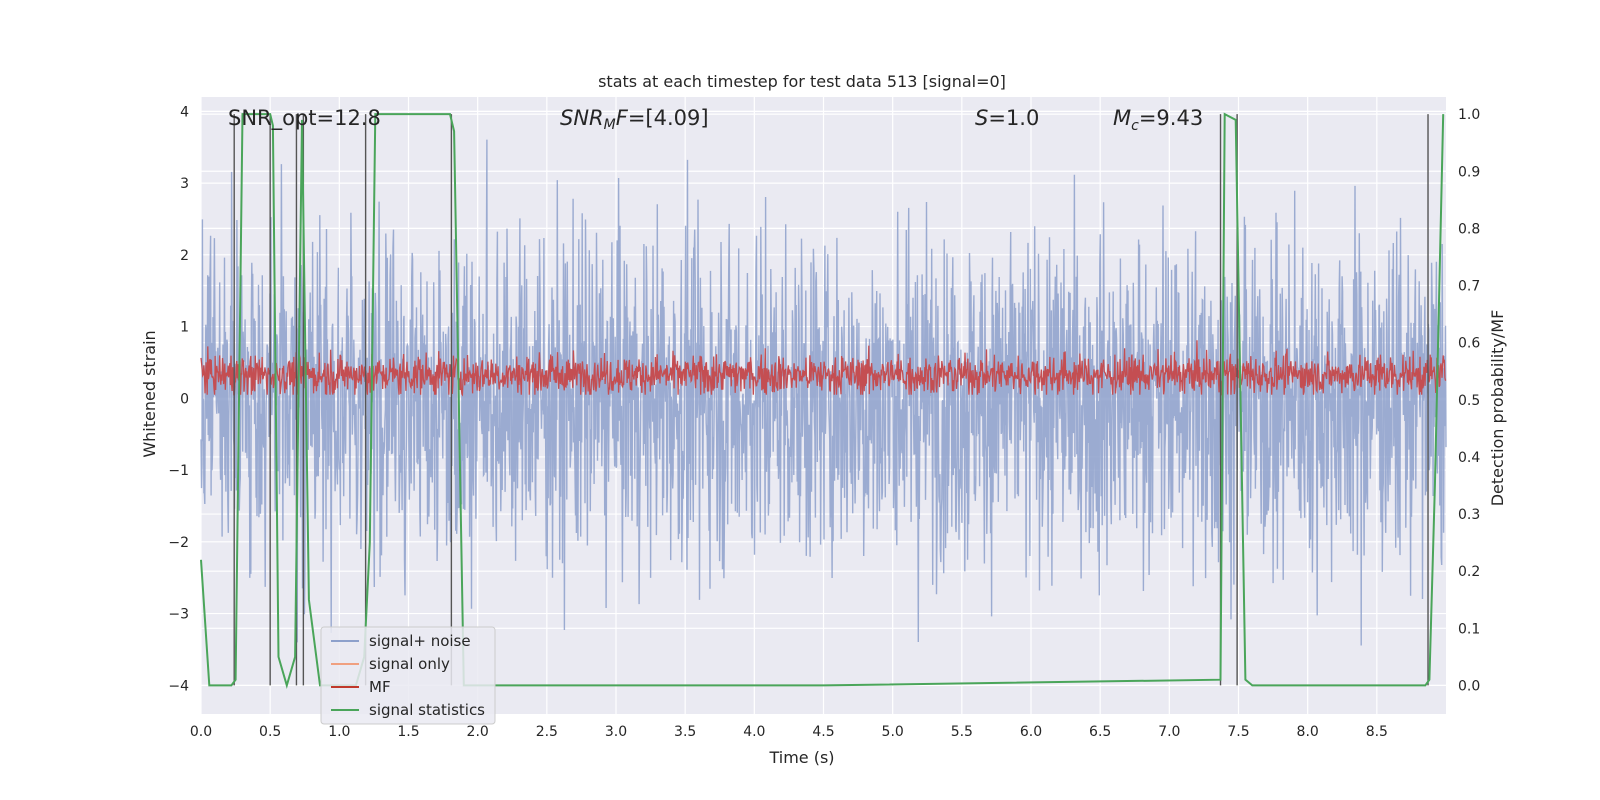 Image resolution: width=1600 pixels, height=800 pixels. I want to click on x-tick-label: 5.0, so click(893, 732).